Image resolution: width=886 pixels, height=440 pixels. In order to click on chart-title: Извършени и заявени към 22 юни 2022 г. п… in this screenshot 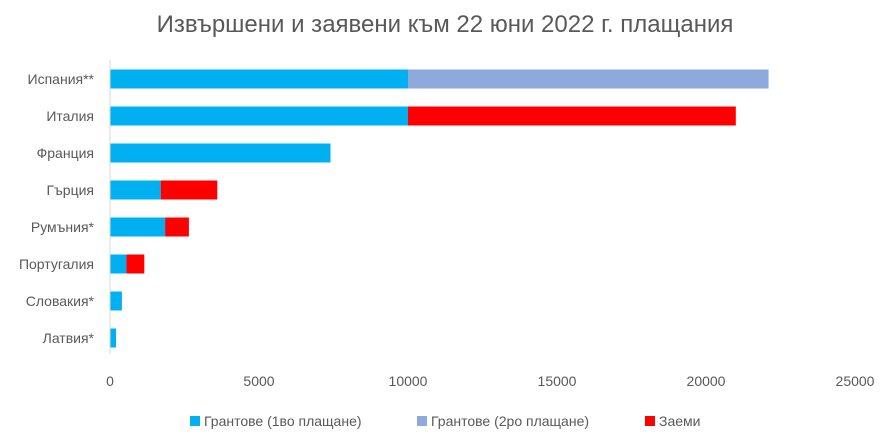, I will do `click(445, 24)`.